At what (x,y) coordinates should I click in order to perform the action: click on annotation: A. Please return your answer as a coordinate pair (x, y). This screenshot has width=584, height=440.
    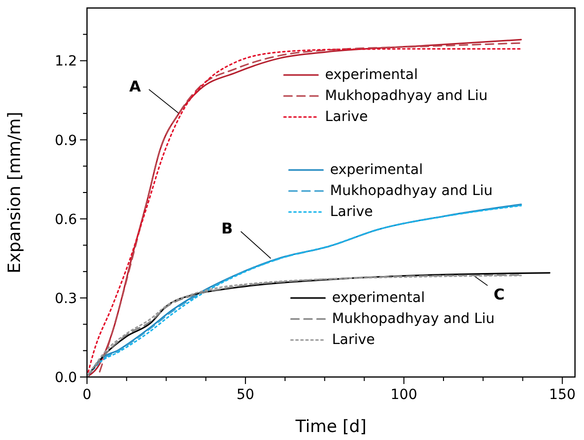
    Looking at the image, I should click on (135, 86).